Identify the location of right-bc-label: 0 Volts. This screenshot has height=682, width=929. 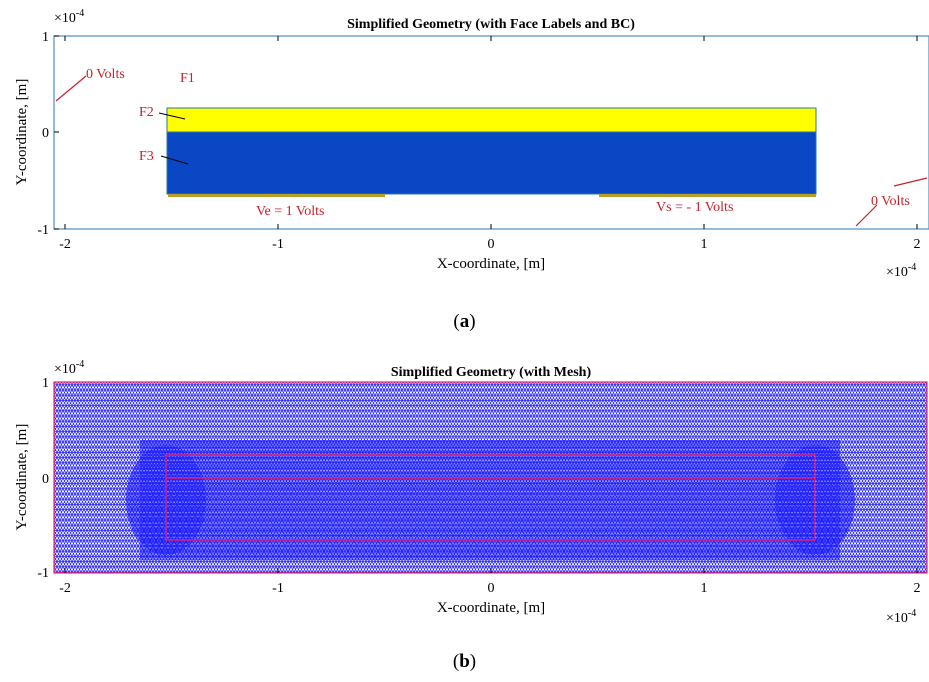
(890, 201).